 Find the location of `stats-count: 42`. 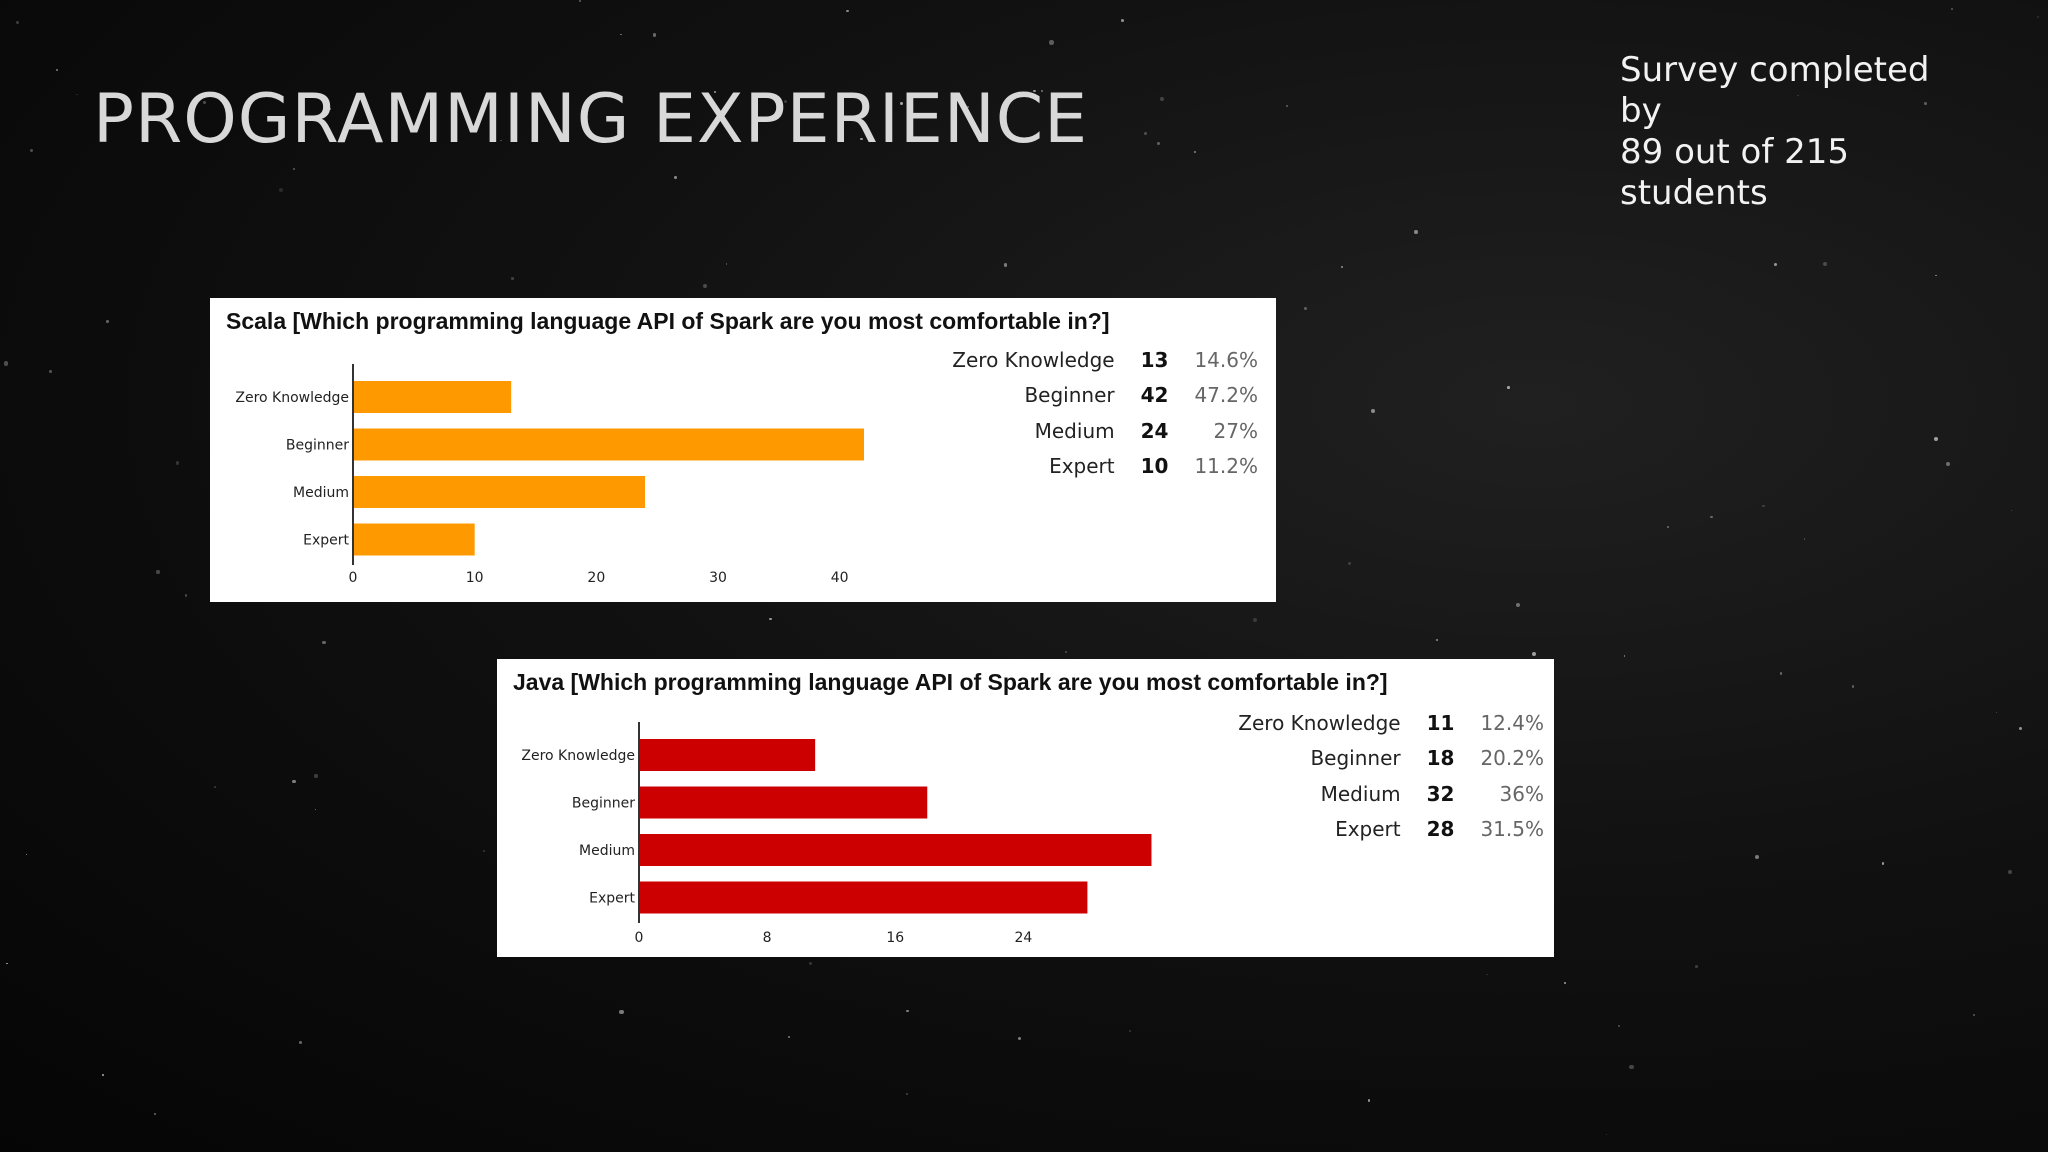

stats-count: 42 is located at coordinates (1154, 395).